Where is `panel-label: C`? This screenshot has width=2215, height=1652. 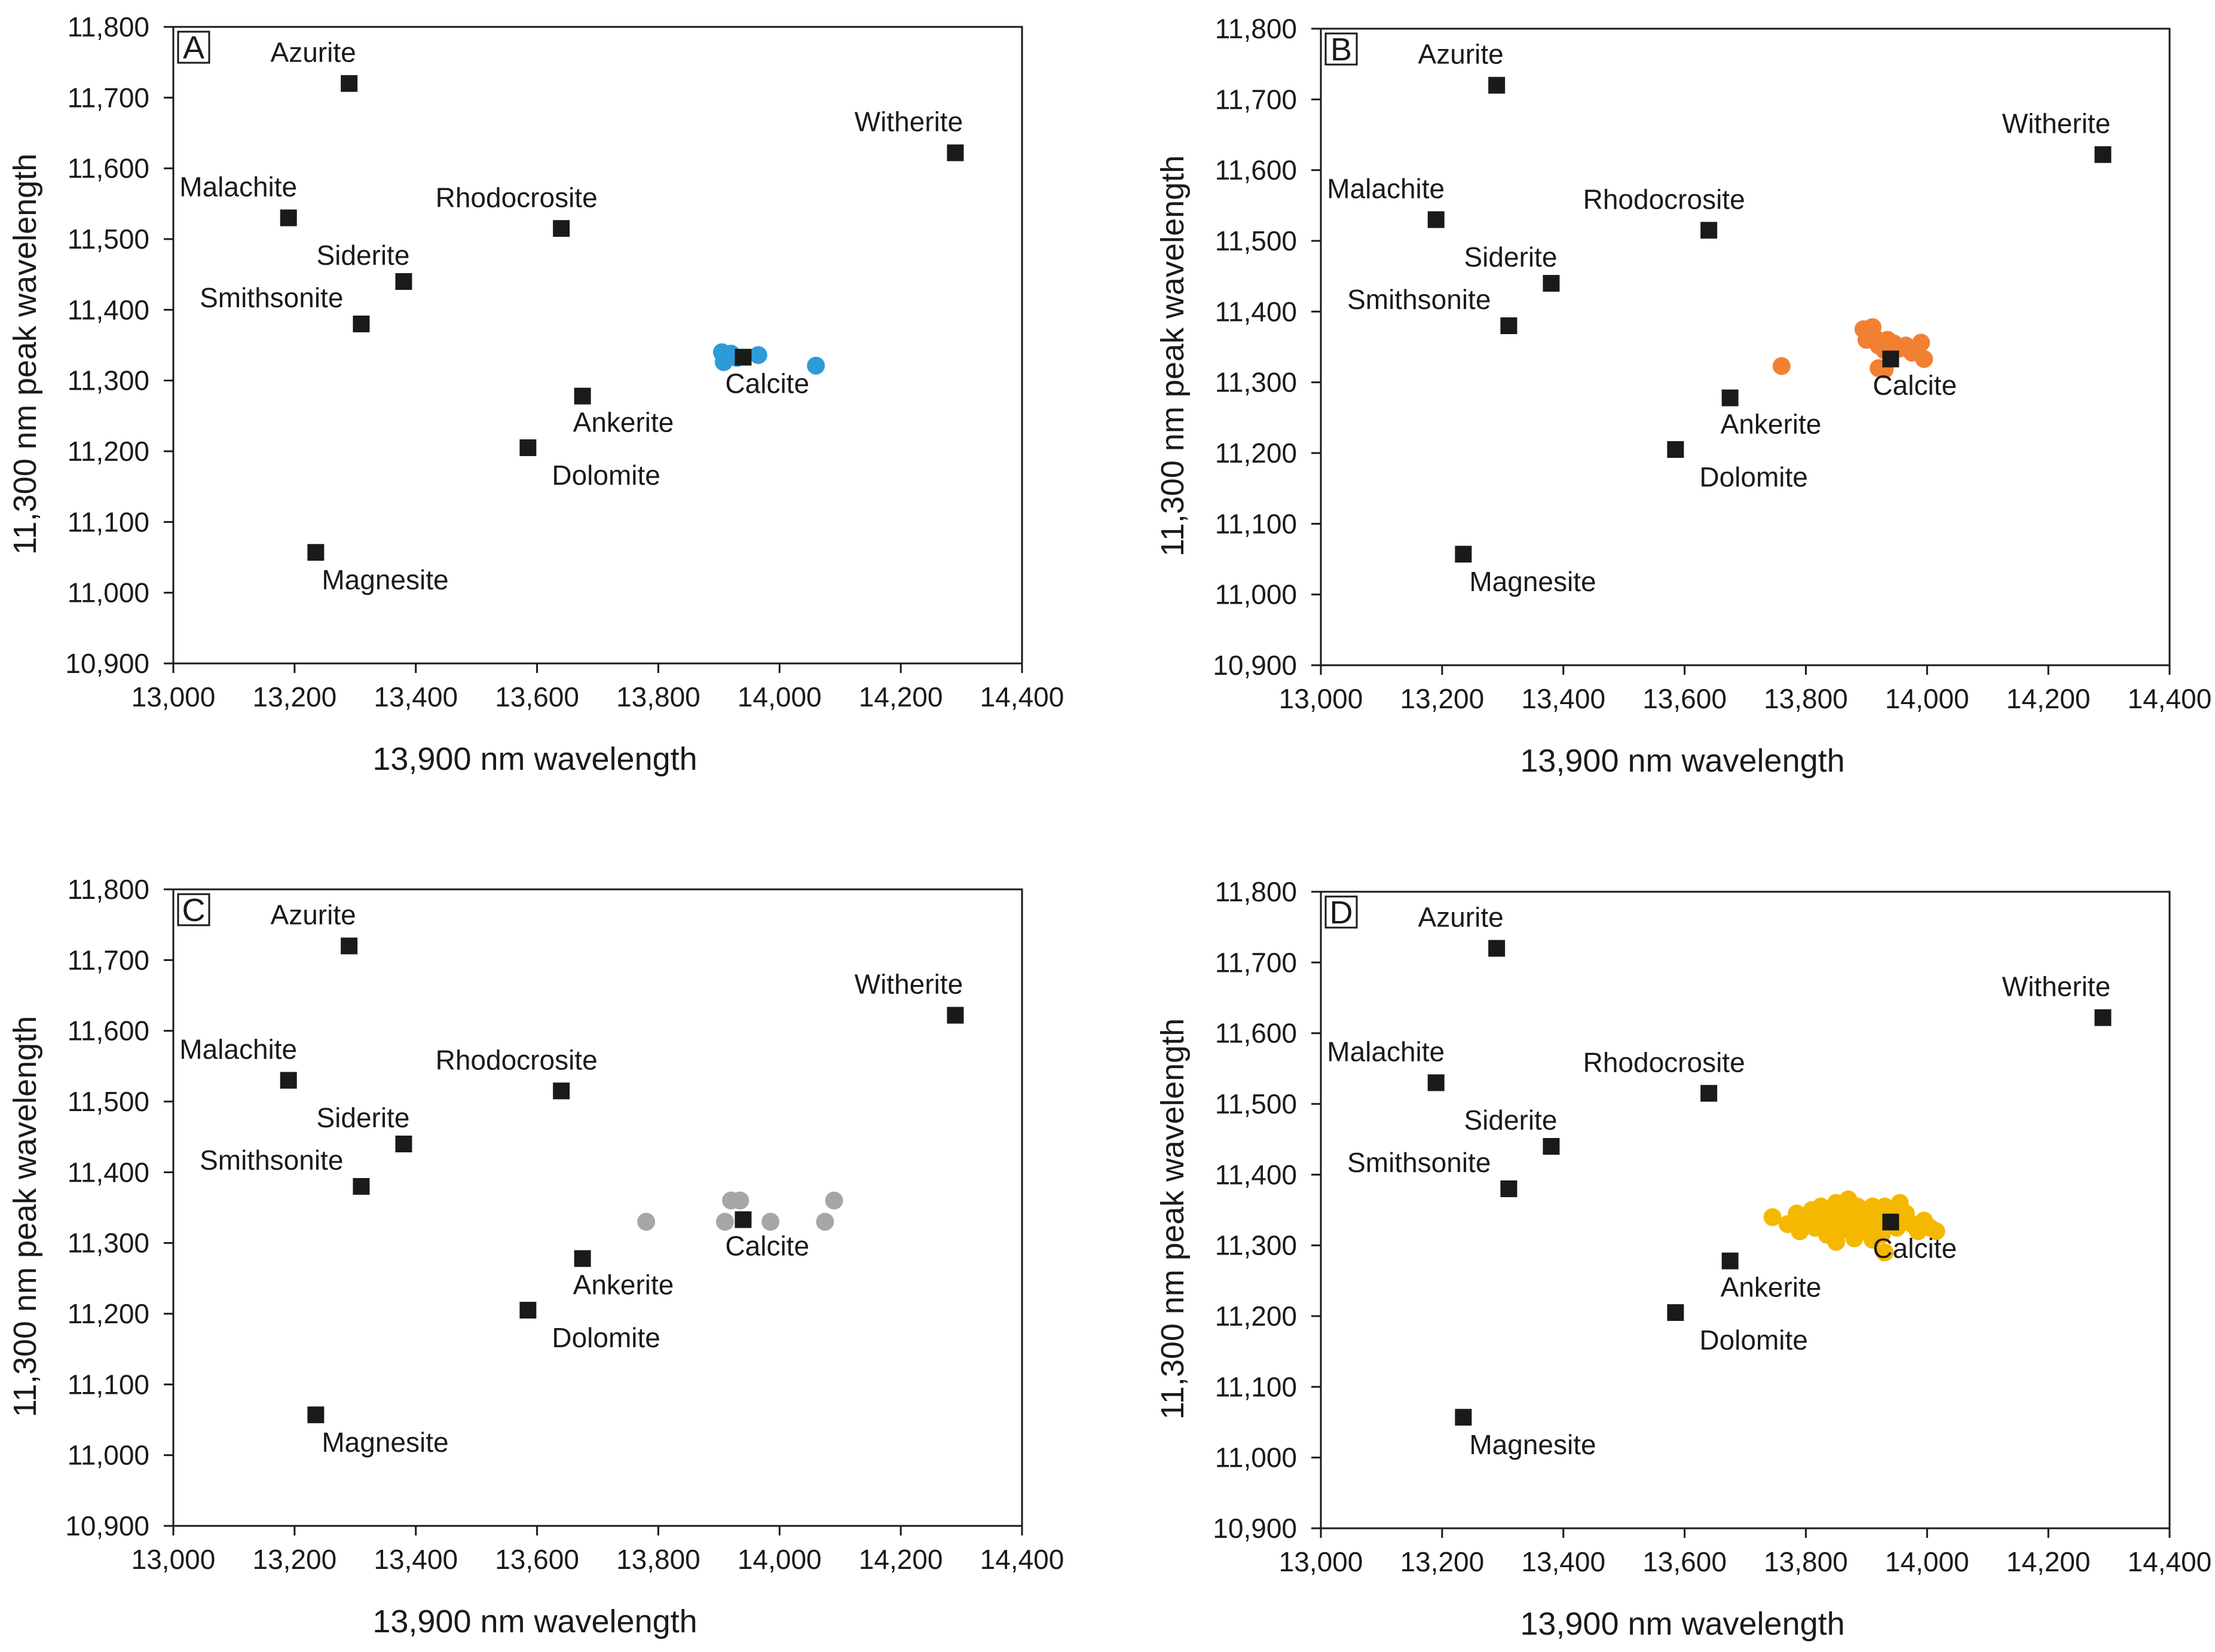 panel-label: C is located at coordinates (193, 910).